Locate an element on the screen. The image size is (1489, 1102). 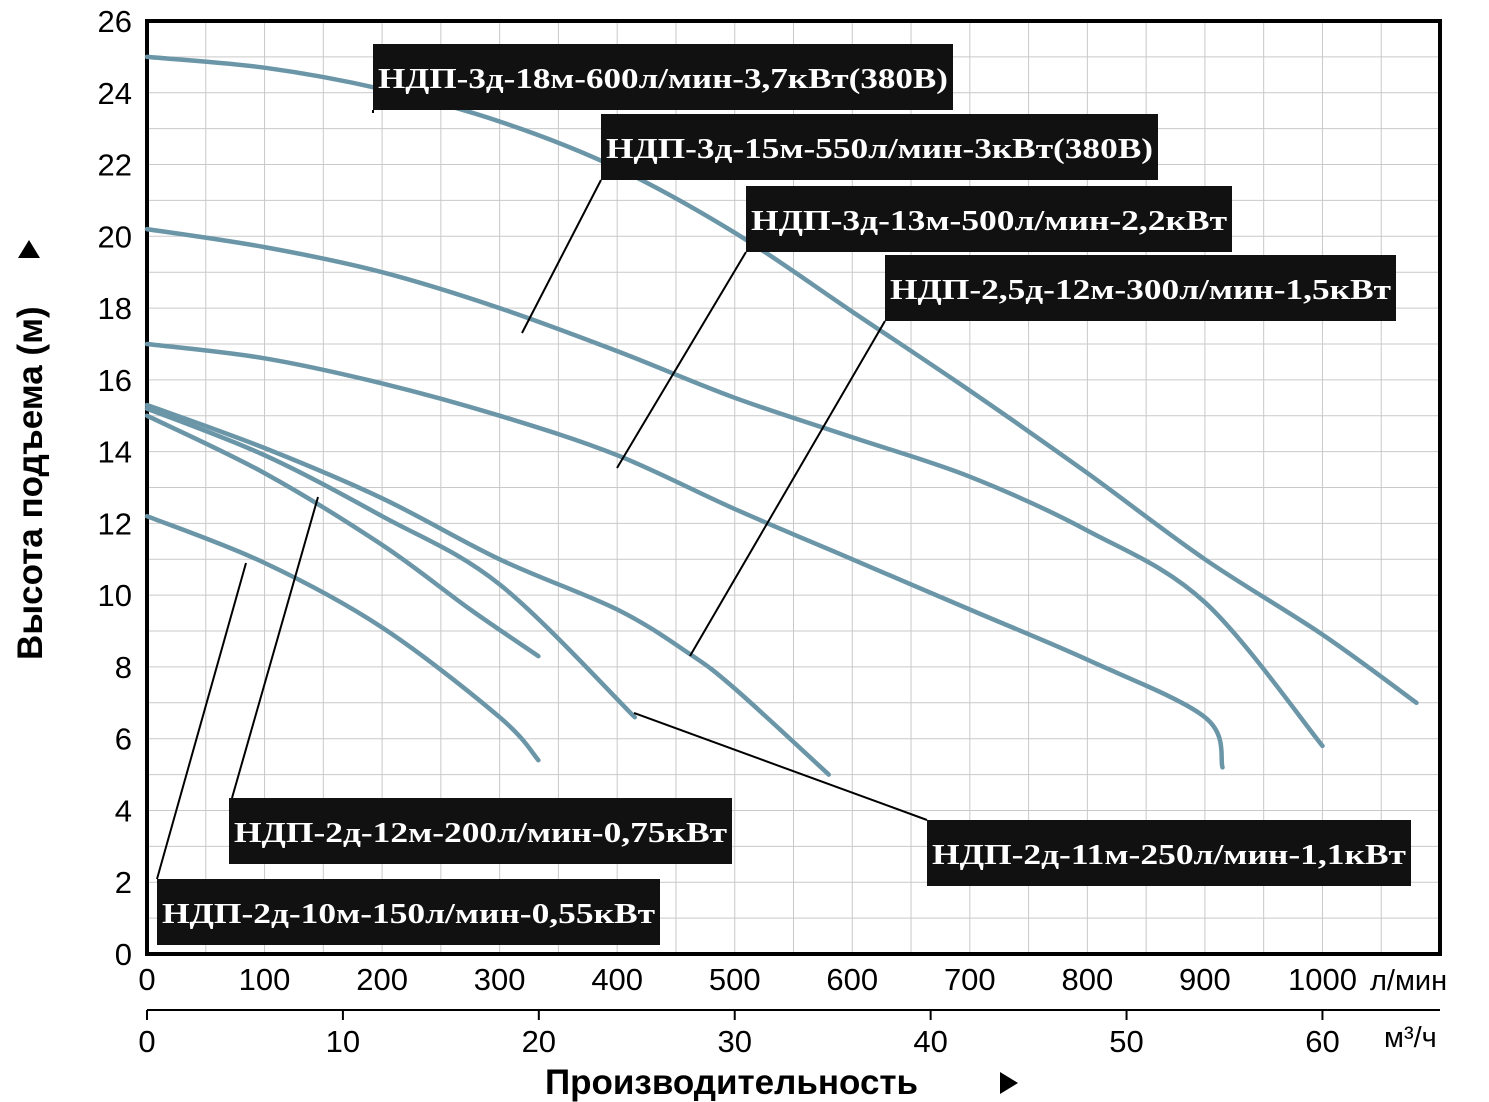
x-axis-arrow-icon is located at coordinates (1009, 1083).